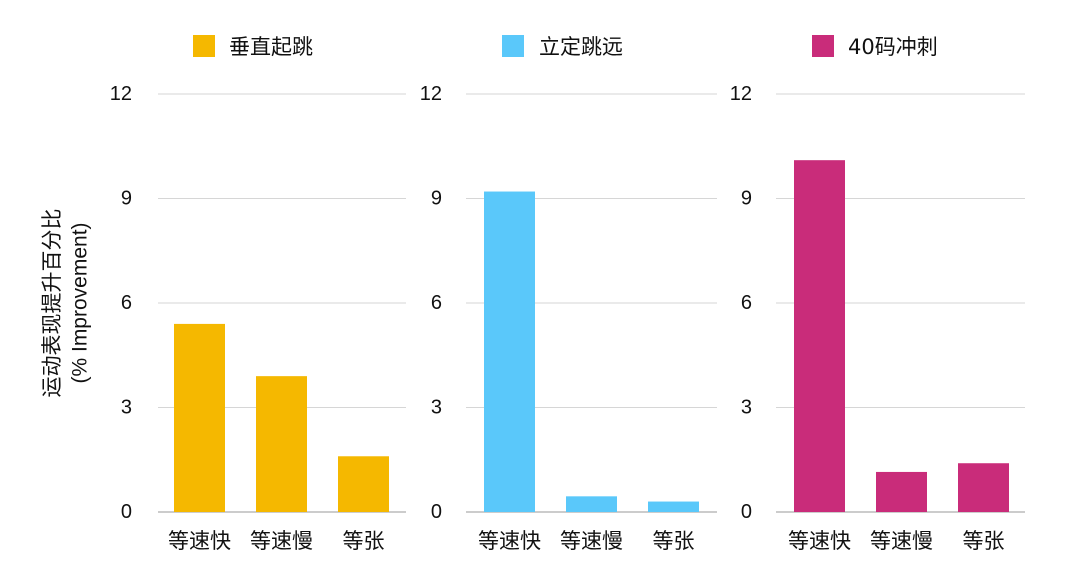 The image size is (1080, 582). I want to click on legend-label: 立定跳远, so click(581, 47).